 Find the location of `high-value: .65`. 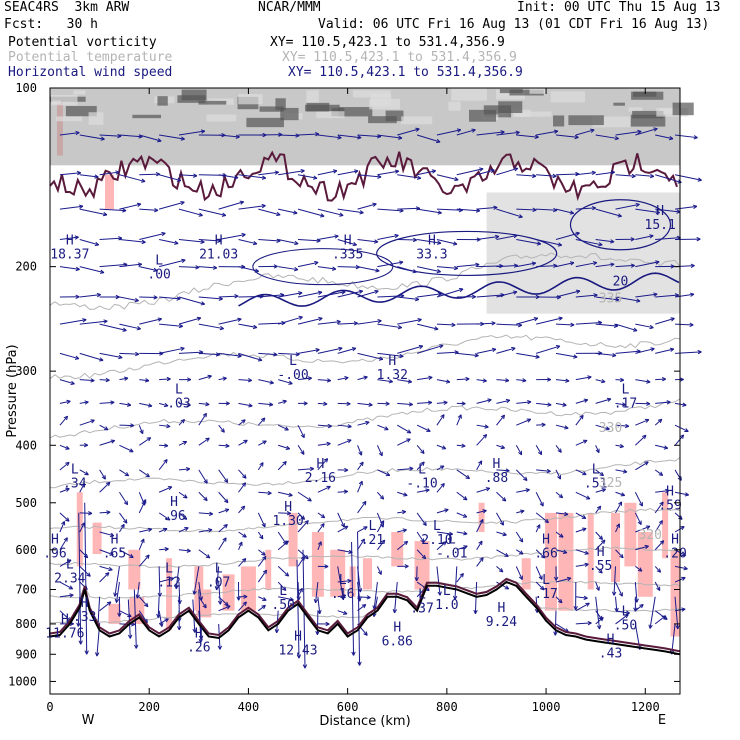

high-value: .65 is located at coordinates (114, 553).